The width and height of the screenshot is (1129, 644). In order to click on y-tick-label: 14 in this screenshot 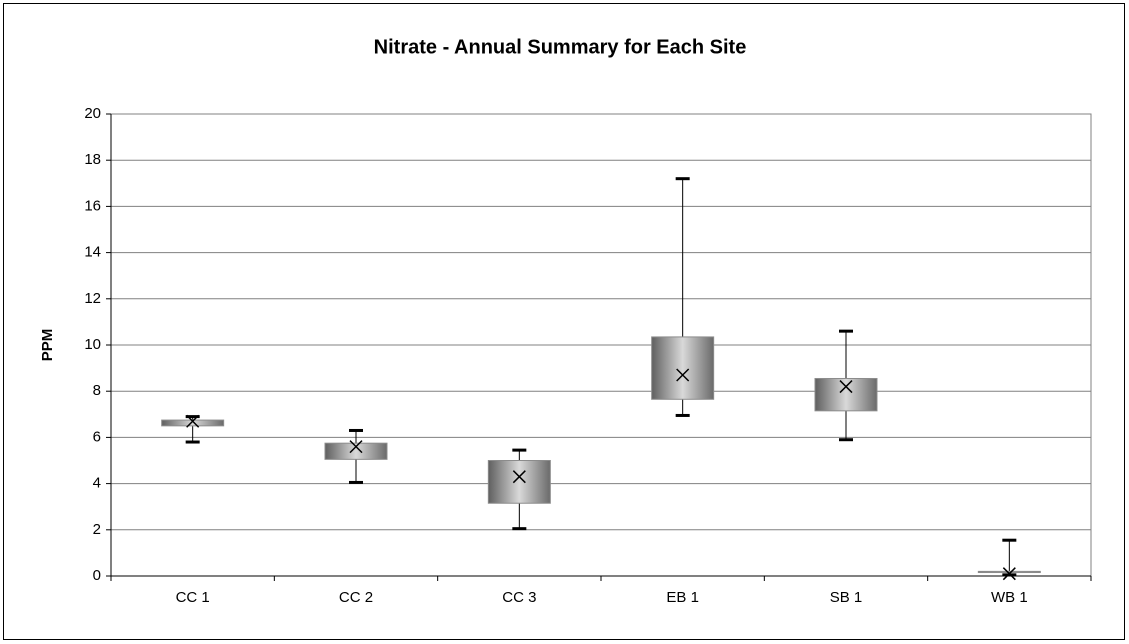, I will do `click(92, 252)`.